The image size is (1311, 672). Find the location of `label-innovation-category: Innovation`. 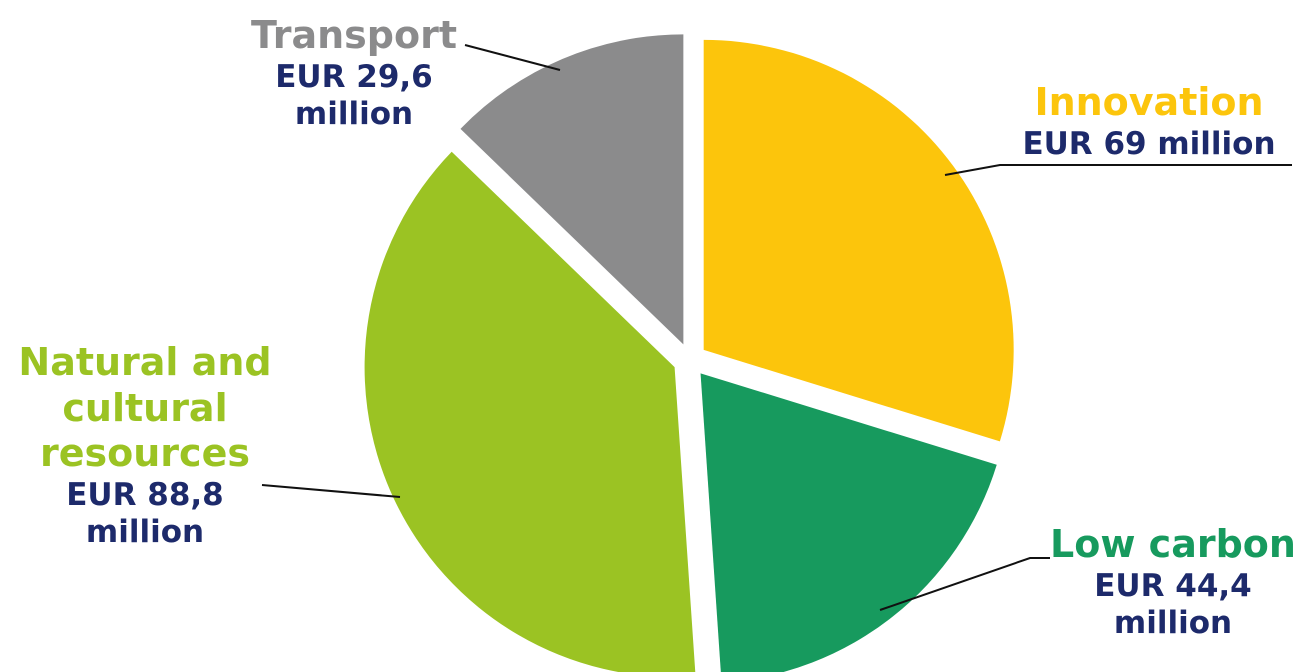

label-innovation-category: Innovation is located at coordinates (1149, 102).